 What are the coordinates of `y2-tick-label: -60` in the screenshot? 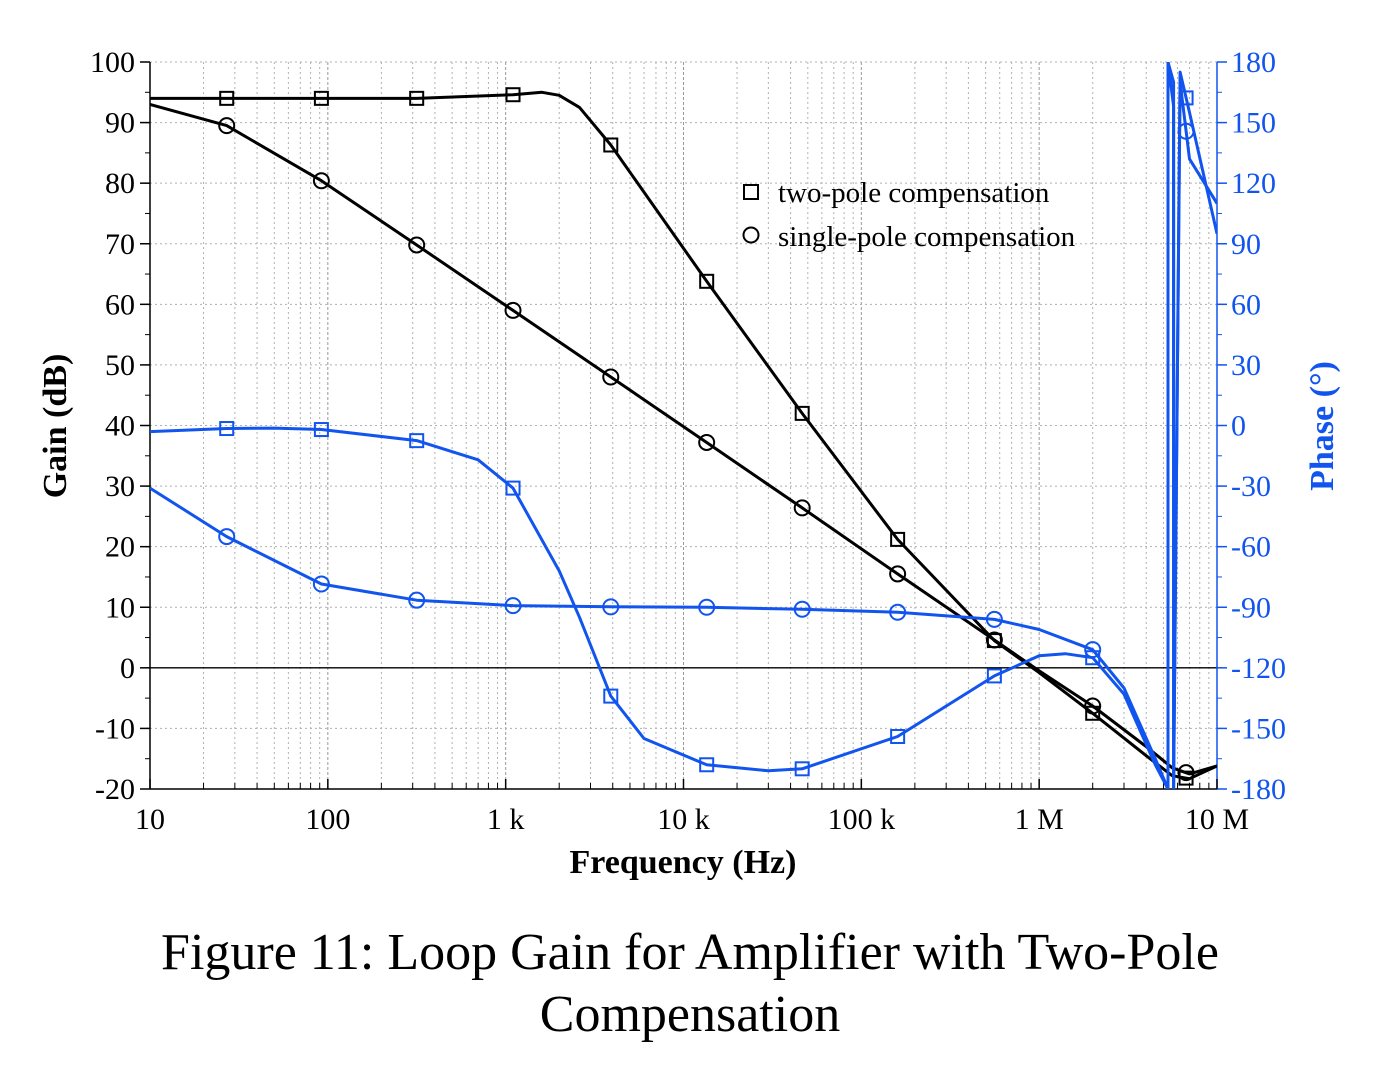 It's located at (1251, 547).